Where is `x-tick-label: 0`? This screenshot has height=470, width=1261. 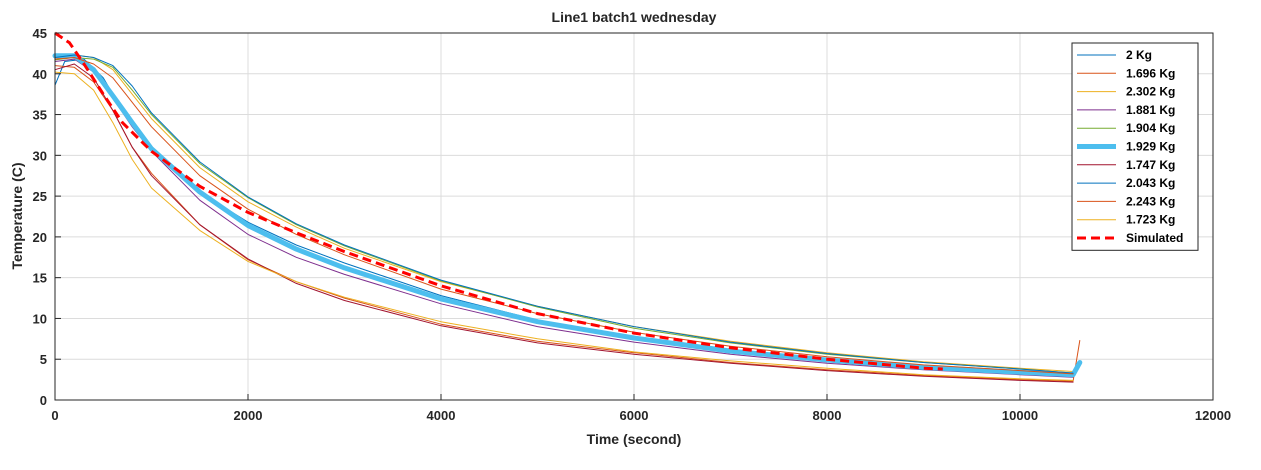 x-tick-label: 0 is located at coordinates (54, 415).